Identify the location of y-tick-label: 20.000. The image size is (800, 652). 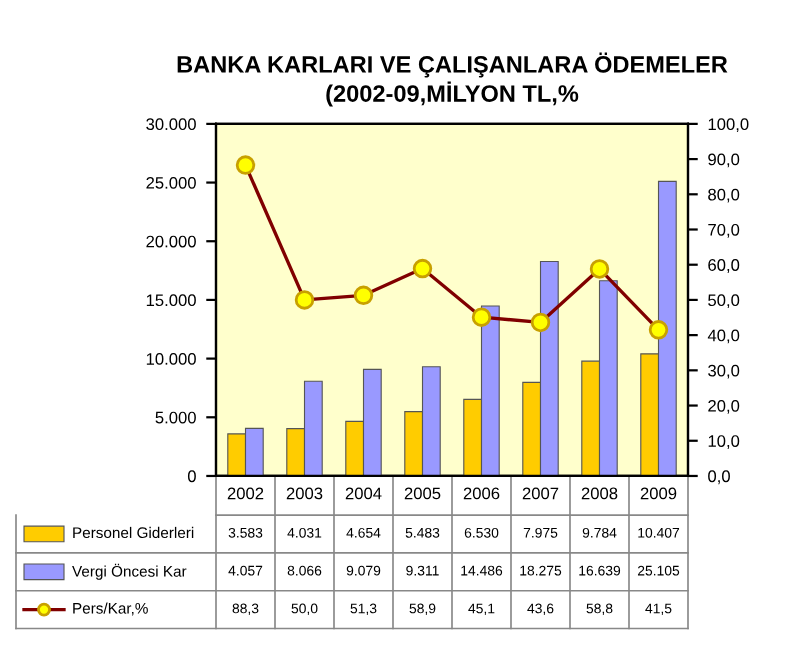
(171, 241).